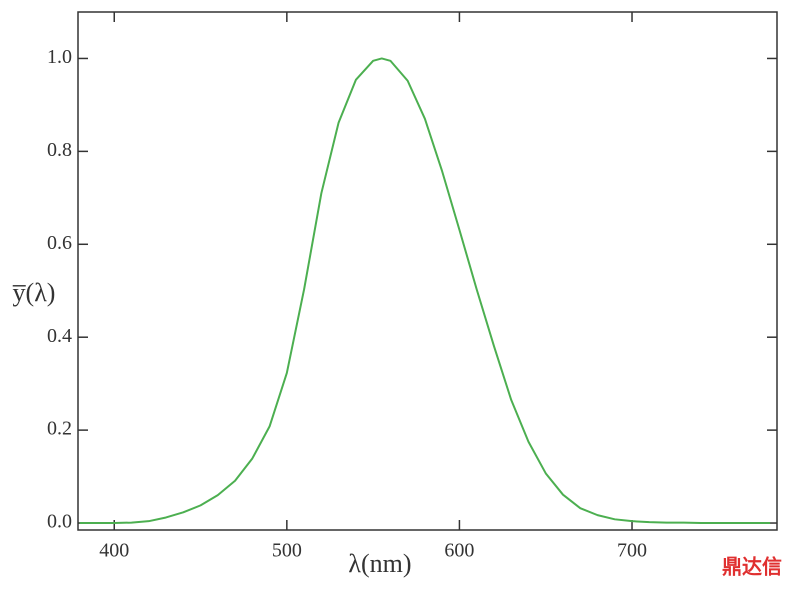 The image size is (787, 590). What do you see at coordinates (59, 522) in the screenshot?
I see `y-tick-label: 0.0` at bounding box center [59, 522].